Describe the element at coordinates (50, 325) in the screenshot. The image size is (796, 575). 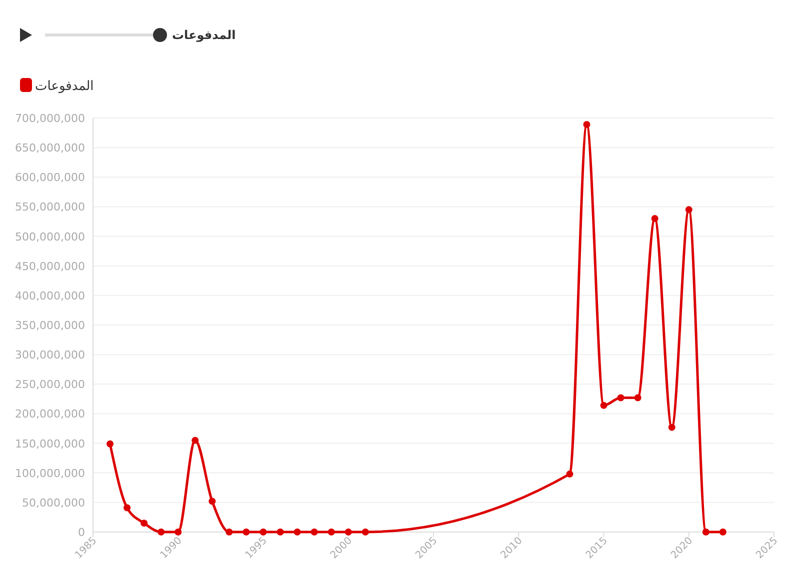
I see `y-tick-label: 350,000,000` at that location.